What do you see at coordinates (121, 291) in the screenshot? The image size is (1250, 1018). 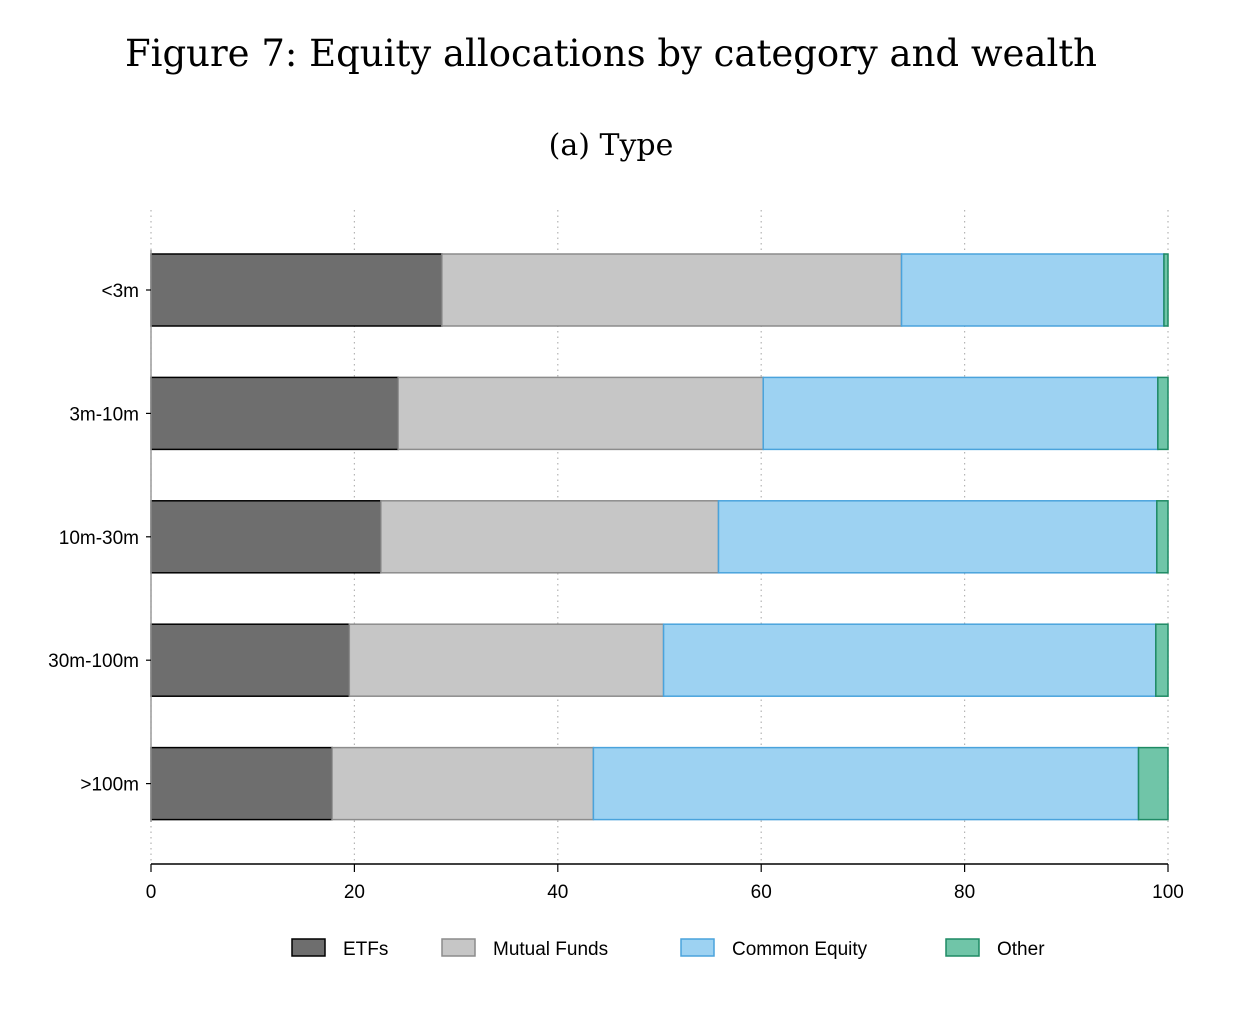 I see `y-tick-label-lt-3m: <3m` at bounding box center [121, 291].